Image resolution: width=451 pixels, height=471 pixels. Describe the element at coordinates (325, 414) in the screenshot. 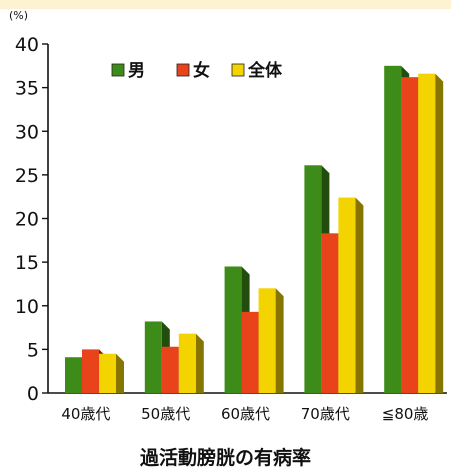

I see `x-tick-label: 70歳代` at that location.